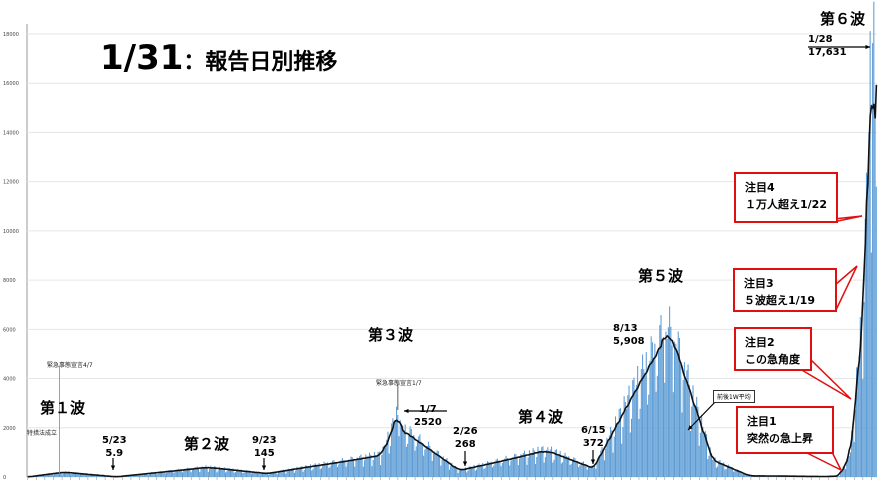 This screenshot has width=884, height=500. Describe the element at coordinates (785, 430) in the screenshot. I see `callout-1: 注目1 突然の急上昇` at that location.